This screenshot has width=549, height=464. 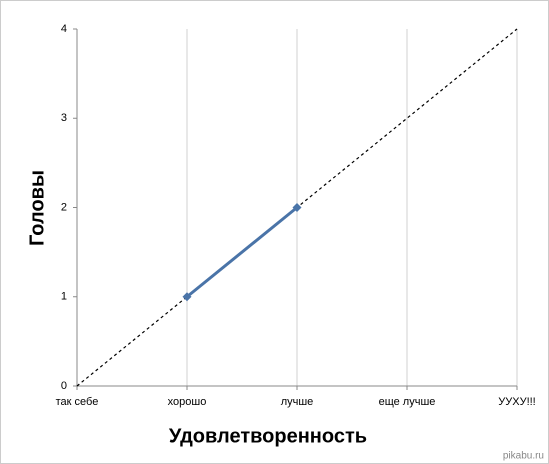 I want to click on x-tick-label: так себе, so click(x=77, y=402).